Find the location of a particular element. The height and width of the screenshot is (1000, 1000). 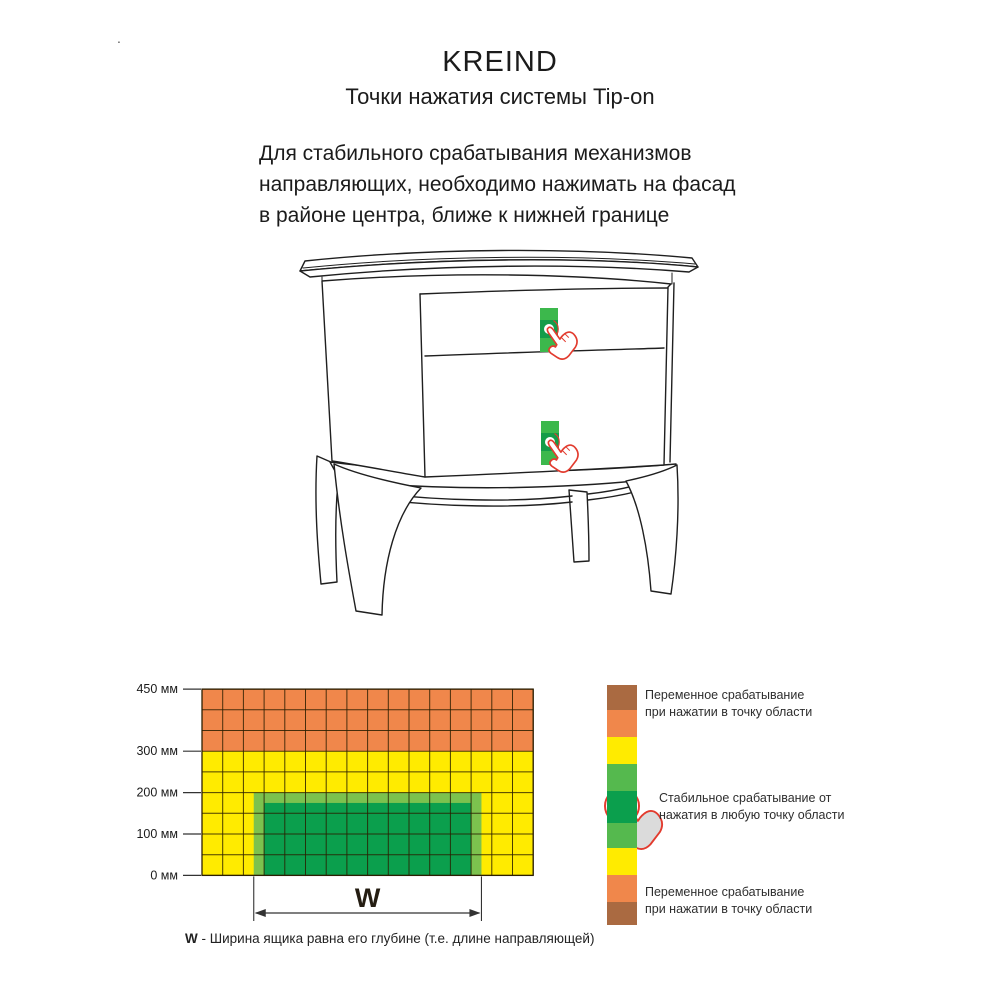

right-edge-line is located at coordinates (672, 372).